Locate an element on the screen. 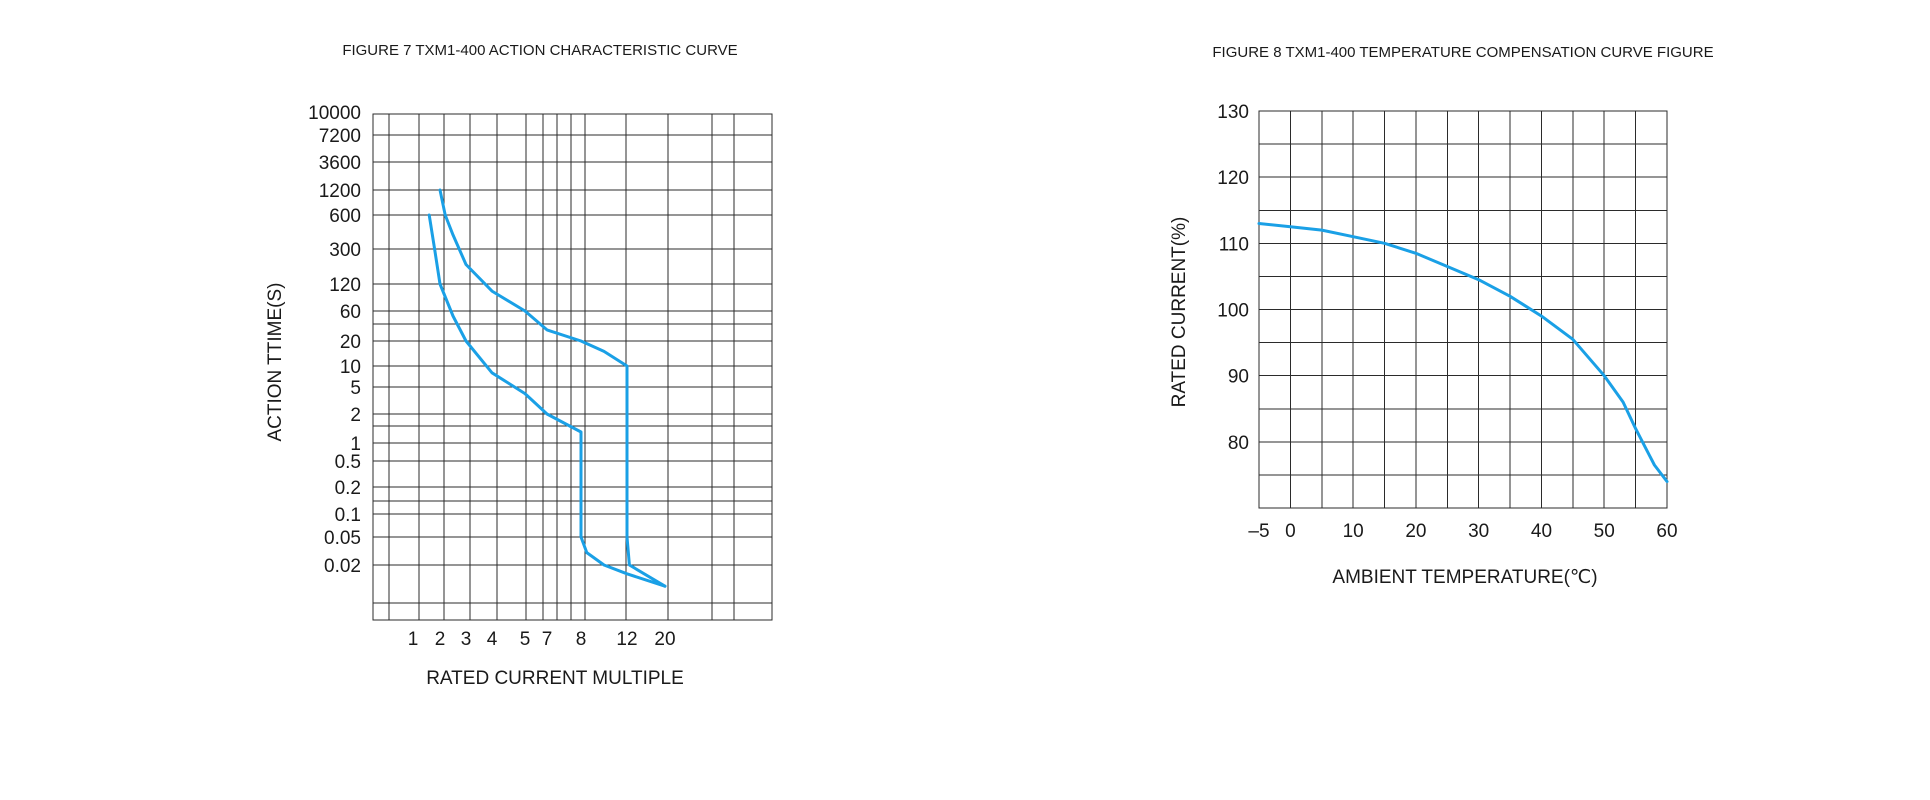  figure-7-y-tick-label: 2 is located at coordinates (355, 415).